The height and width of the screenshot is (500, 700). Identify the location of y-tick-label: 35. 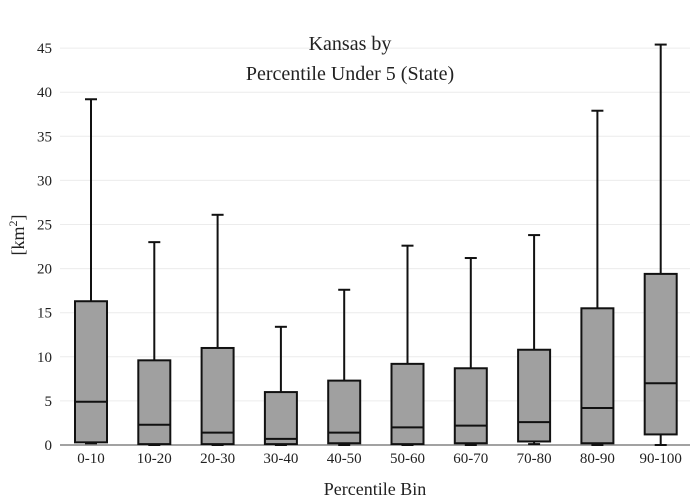
(44, 137).